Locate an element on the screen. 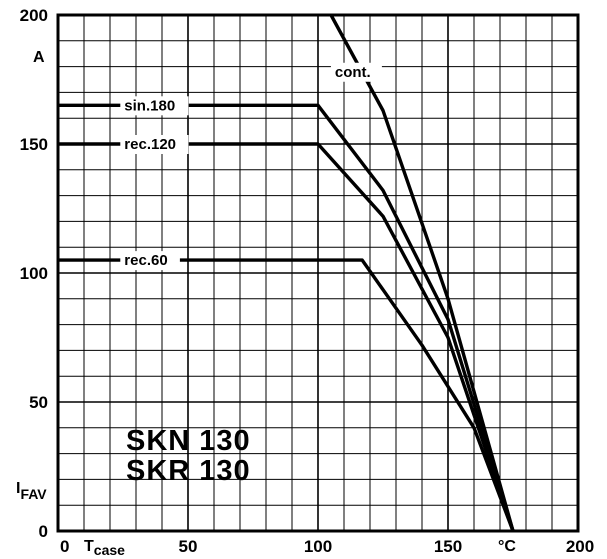 Image resolution: width=607 pixels, height=559 pixels. x-tick-label: 50 is located at coordinates (188, 546).